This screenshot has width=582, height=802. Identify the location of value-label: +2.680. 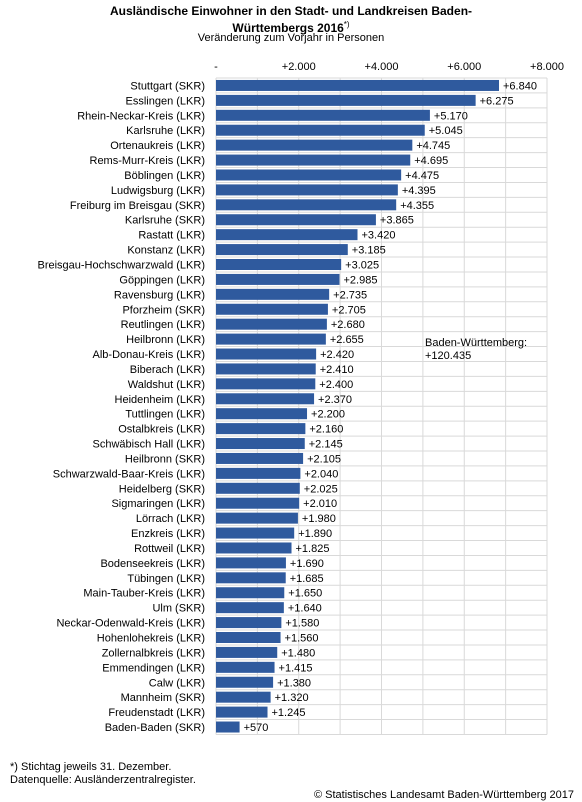
(348, 325).